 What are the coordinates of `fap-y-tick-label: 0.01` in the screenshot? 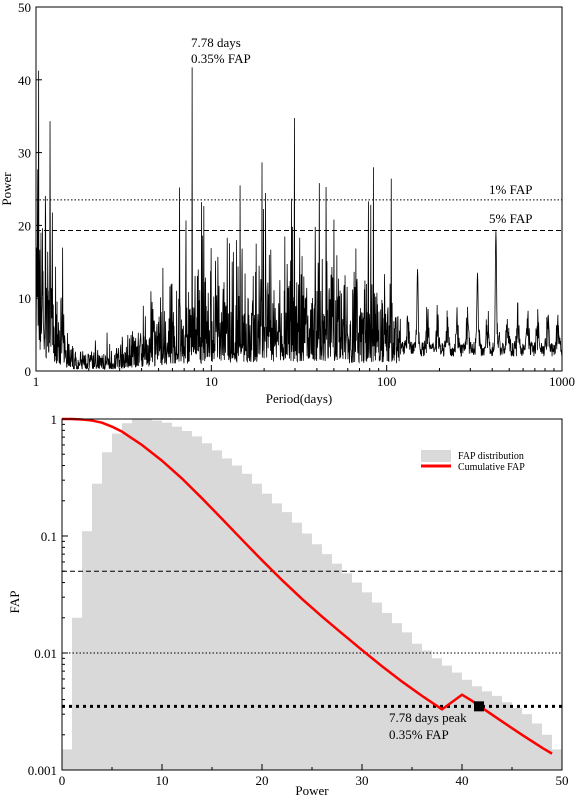 It's located at (45, 653).